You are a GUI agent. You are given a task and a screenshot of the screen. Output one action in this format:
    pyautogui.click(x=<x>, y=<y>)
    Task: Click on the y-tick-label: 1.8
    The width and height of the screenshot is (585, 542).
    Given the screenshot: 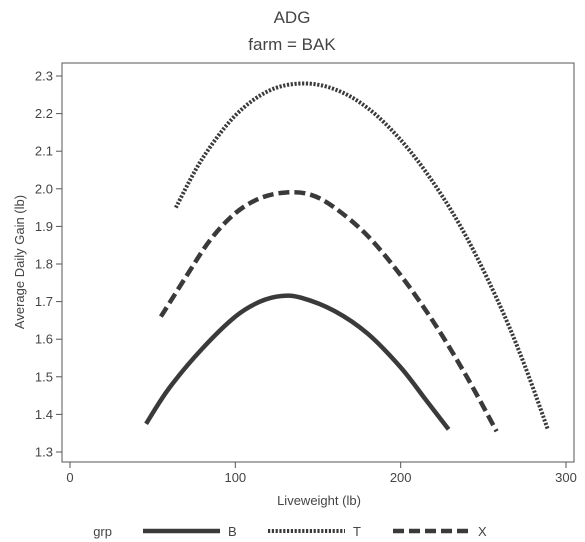 What is the action you would take?
    pyautogui.click(x=44, y=264)
    